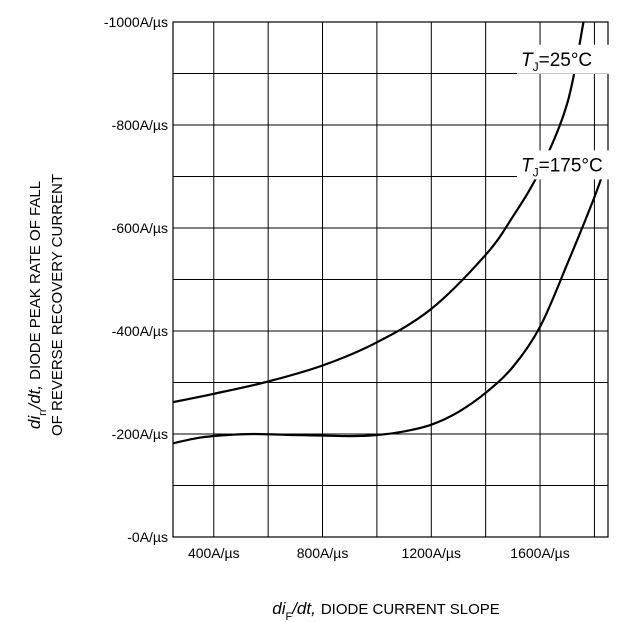  What do you see at coordinates (140, 125) in the screenshot?
I see `y-tick-label: -800A/µs` at bounding box center [140, 125].